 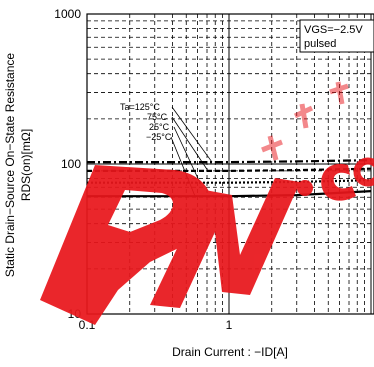 I want to click on conditions-box-frame, so click(x=336, y=36).